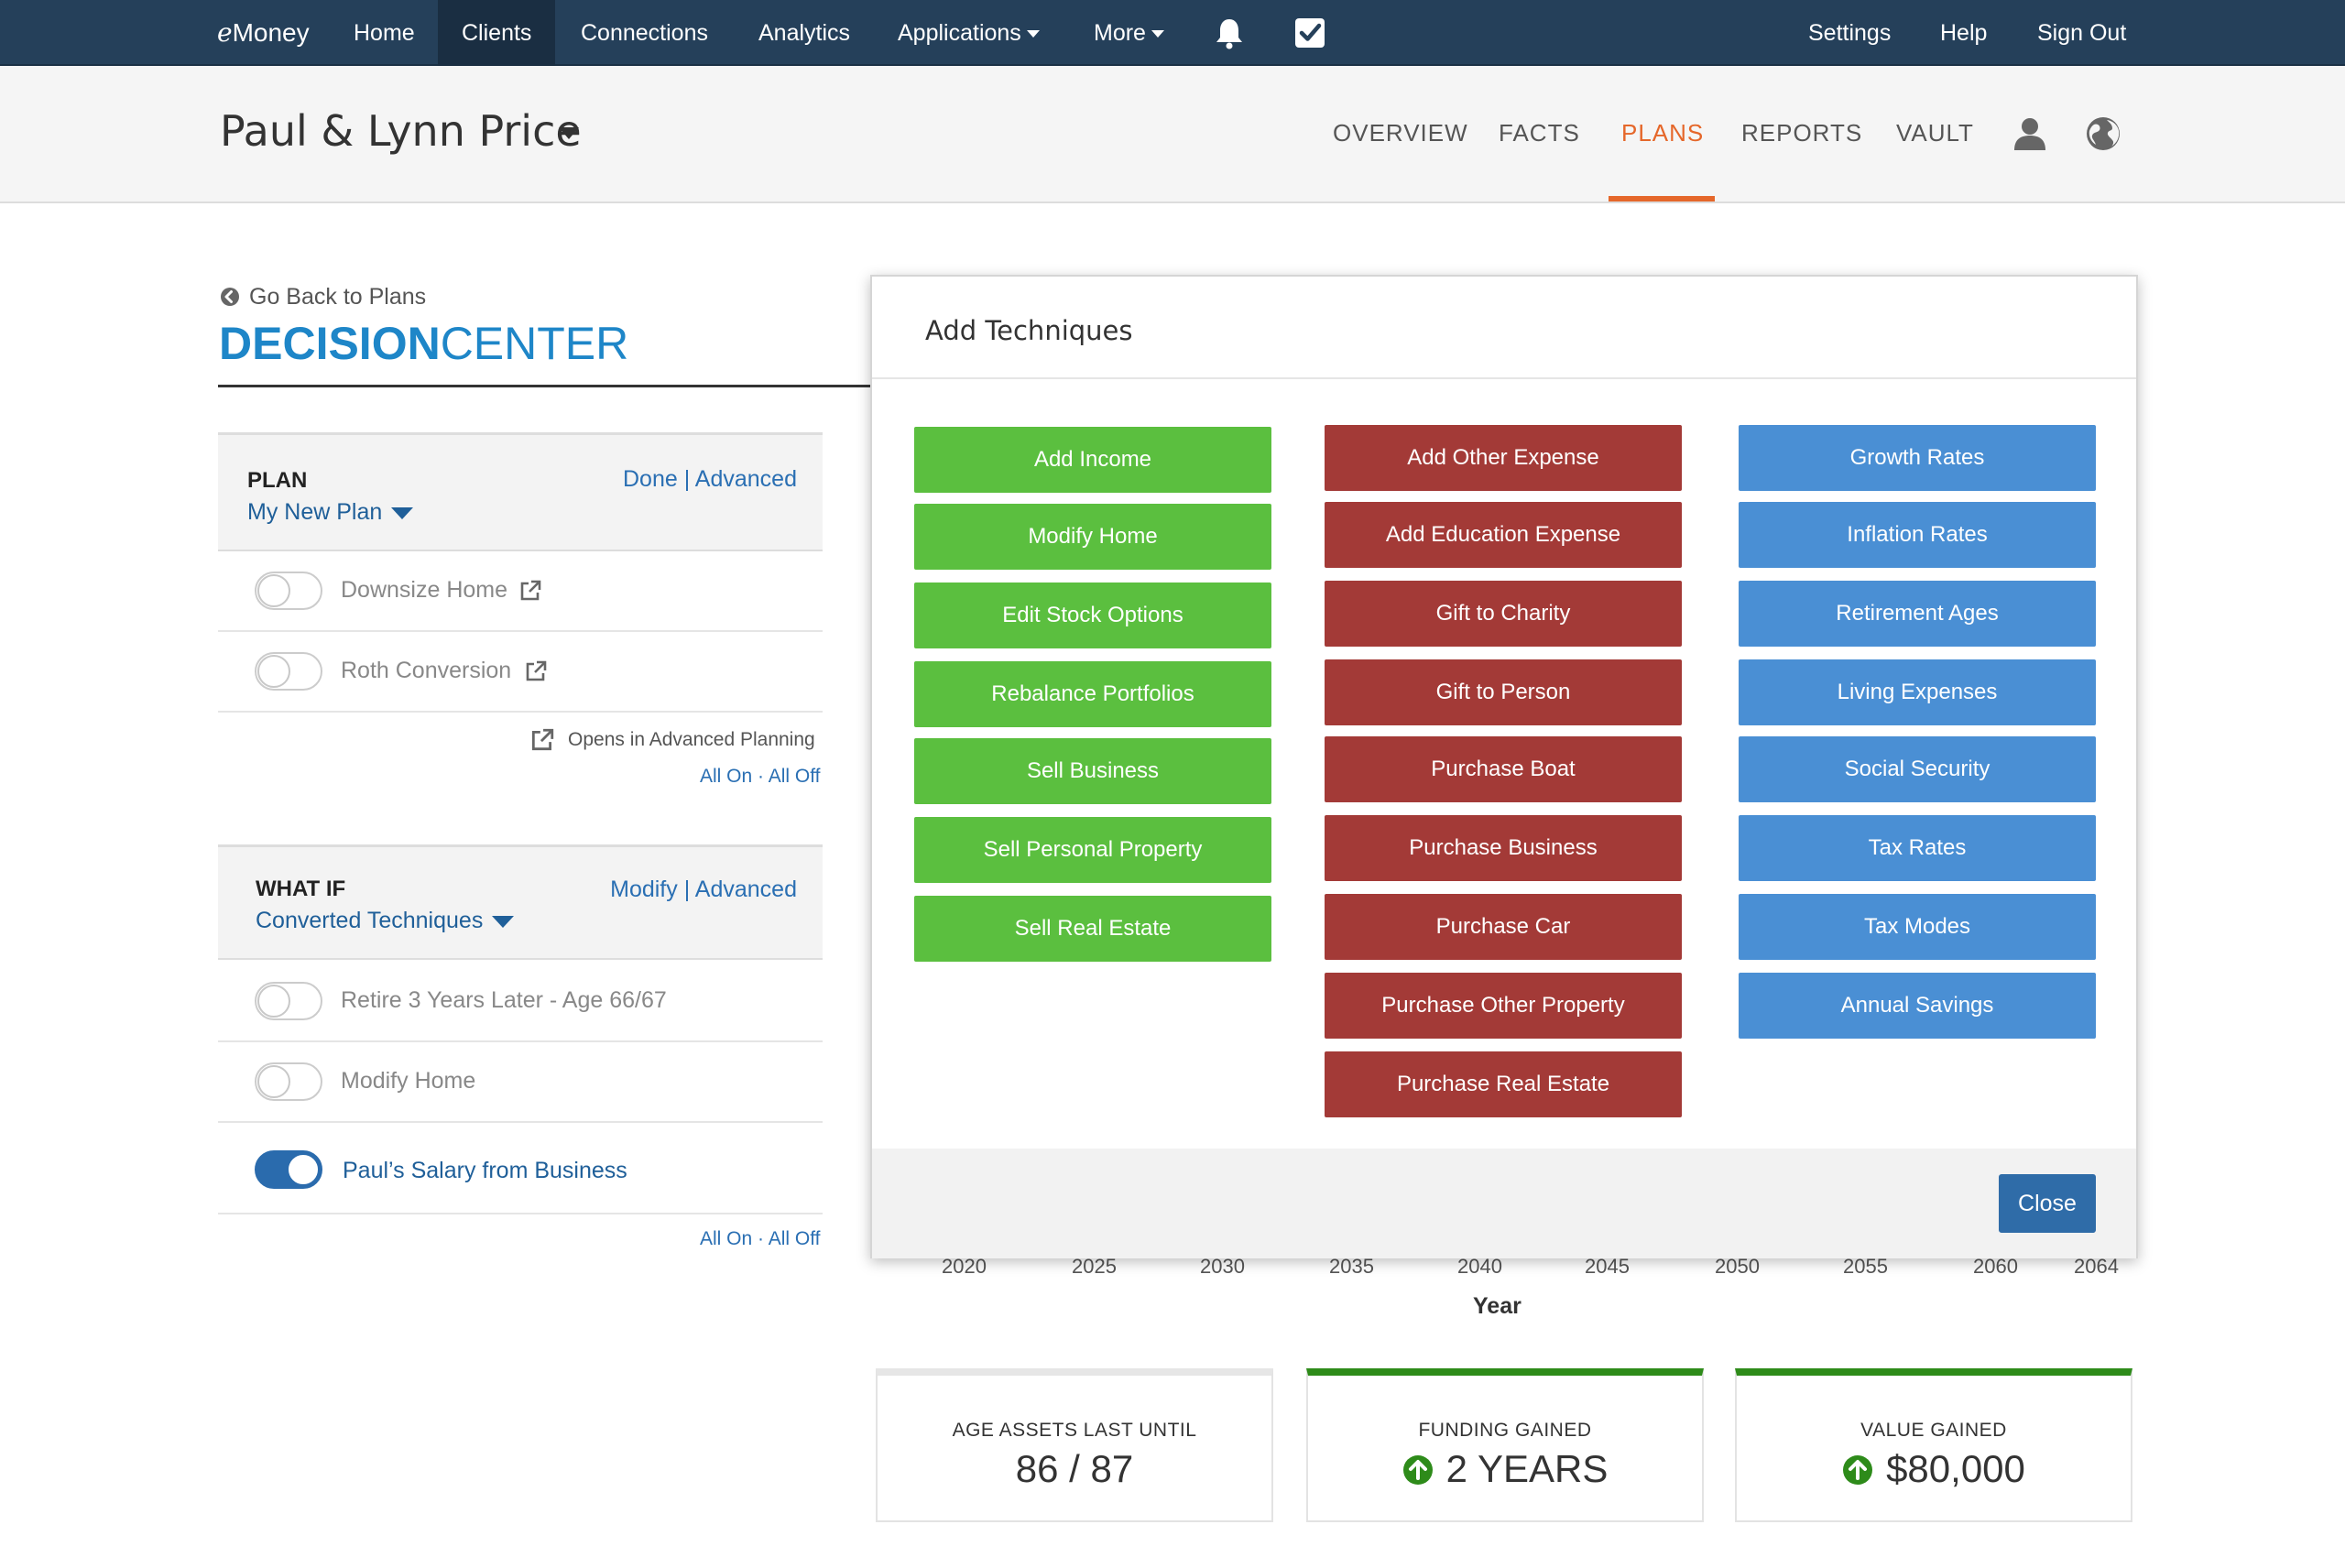 The height and width of the screenshot is (1568, 2345). I want to click on list-item: Downsize Home, so click(520, 591).